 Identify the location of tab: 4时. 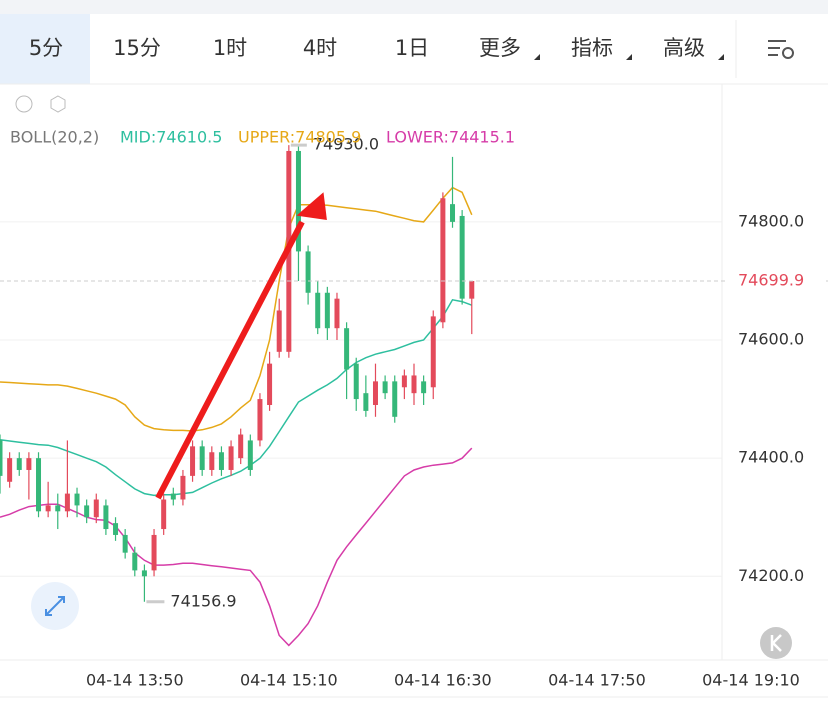
(320, 48).